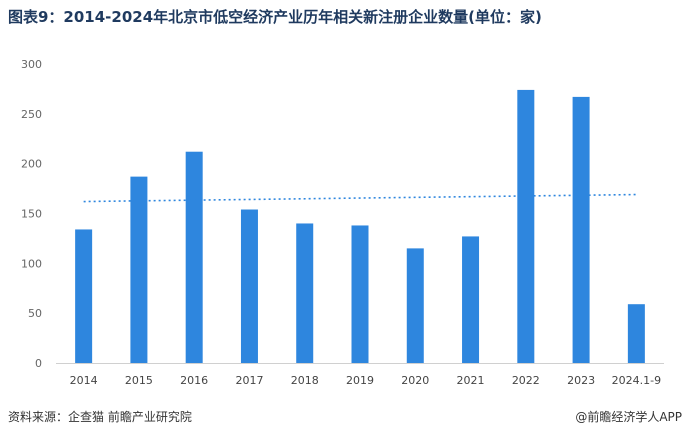 The image size is (691, 439). I want to click on y-tick-label: 100, so click(31, 263).